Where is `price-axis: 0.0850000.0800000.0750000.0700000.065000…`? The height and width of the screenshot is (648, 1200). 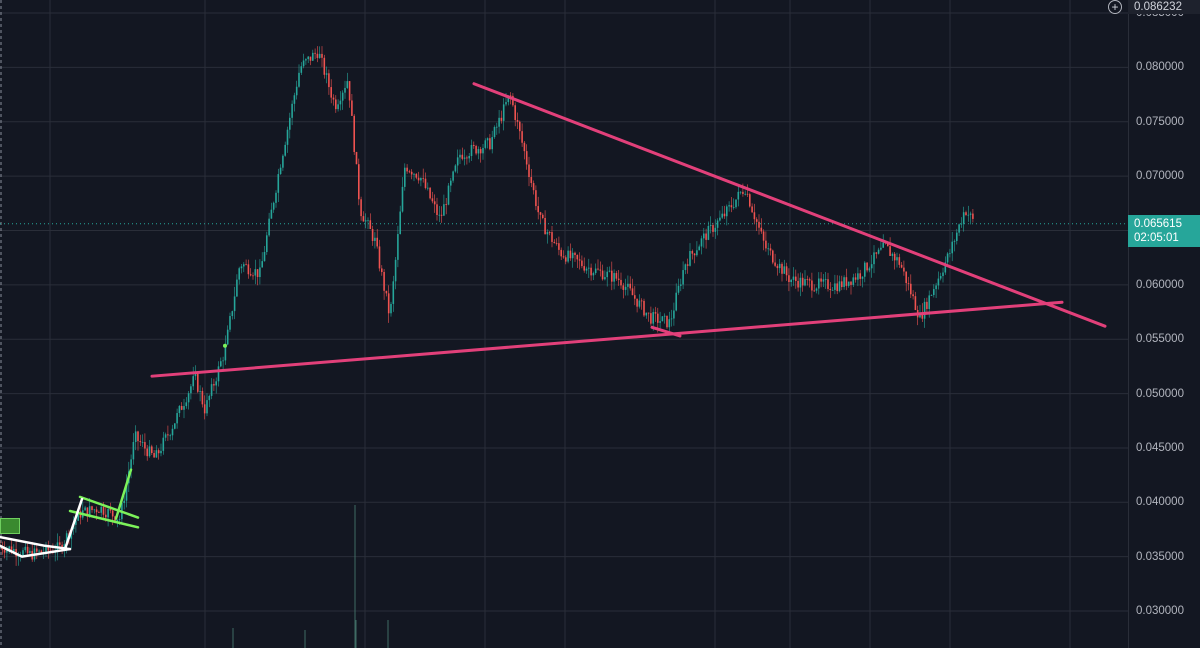
price-axis: 0.0850000.0800000.0750000.0700000.065000… is located at coordinates (1164, 324).